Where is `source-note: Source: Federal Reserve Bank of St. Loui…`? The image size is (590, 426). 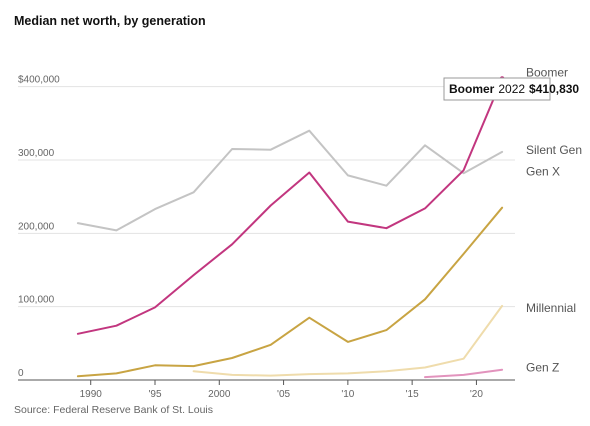
source-note: Source: Federal Reserve Bank of St. Loui… is located at coordinates (114, 410).